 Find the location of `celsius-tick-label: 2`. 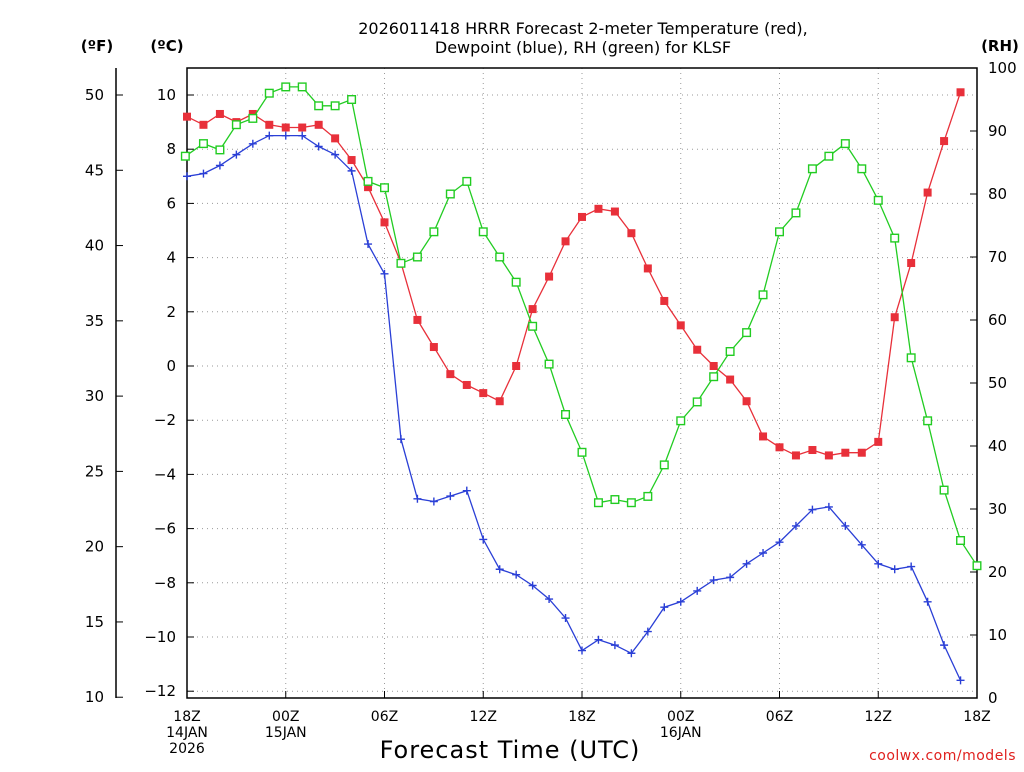

celsius-tick-label: 2 is located at coordinates (171, 312).